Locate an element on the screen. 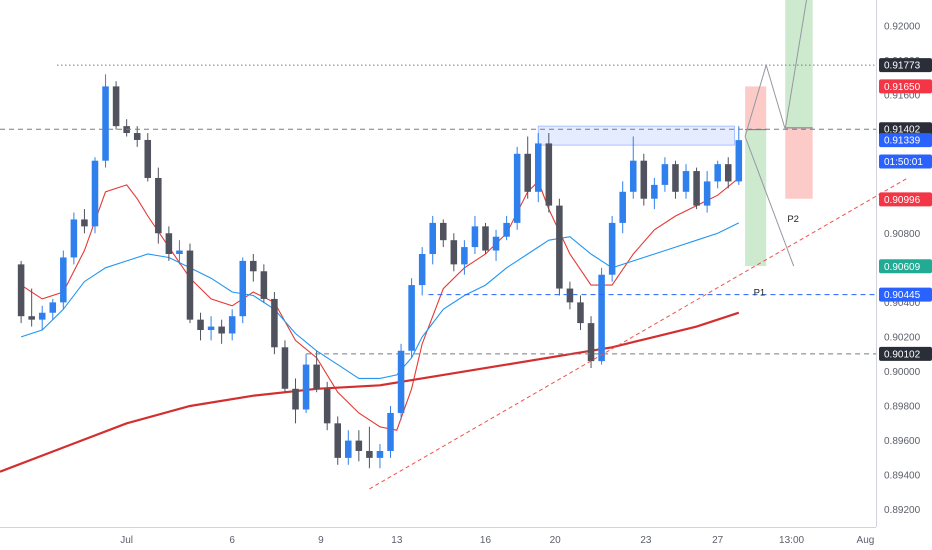 The height and width of the screenshot is (550, 932). drawing-zones is located at coordinates (675, 133).